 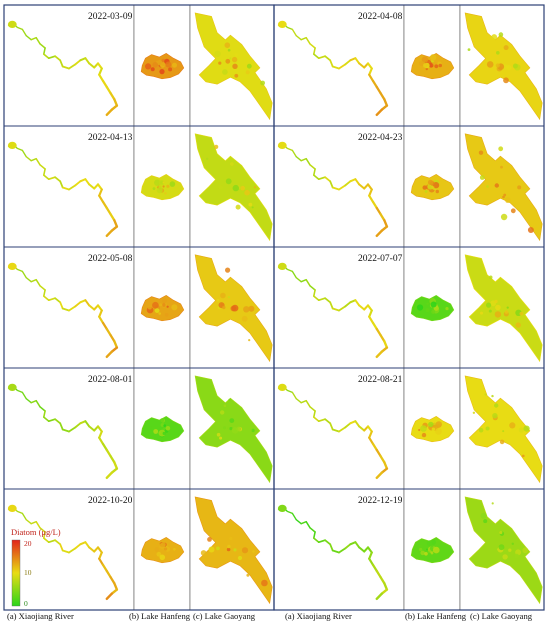 What do you see at coordinates (318, 616) in the screenshot?
I see `caption-xiaojiang-river-right: (a) Xiaojiang River` at bounding box center [318, 616].